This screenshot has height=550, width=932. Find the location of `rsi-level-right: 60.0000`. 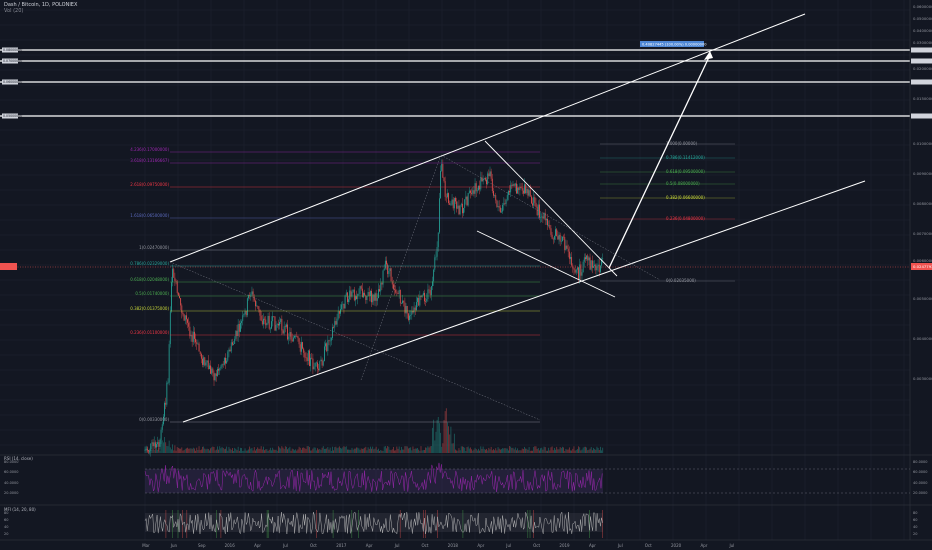

rsi-level-right: 60.0000 is located at coordinates (920, 472).